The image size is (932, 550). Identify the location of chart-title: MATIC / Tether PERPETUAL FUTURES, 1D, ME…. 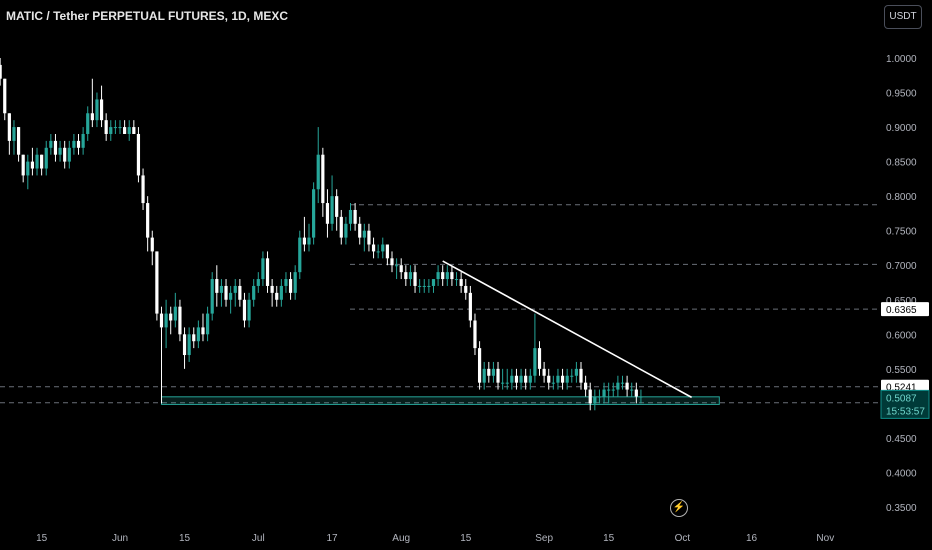
(147, 16).